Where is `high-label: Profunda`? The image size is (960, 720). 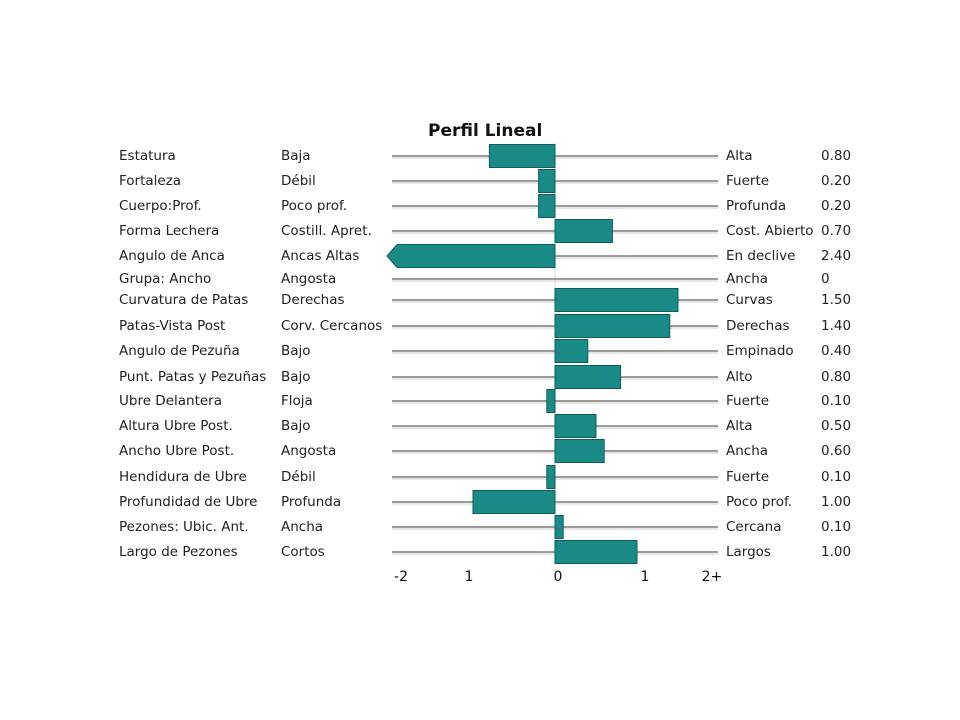 high-label: Profunda is located at coordinates (756, 206).